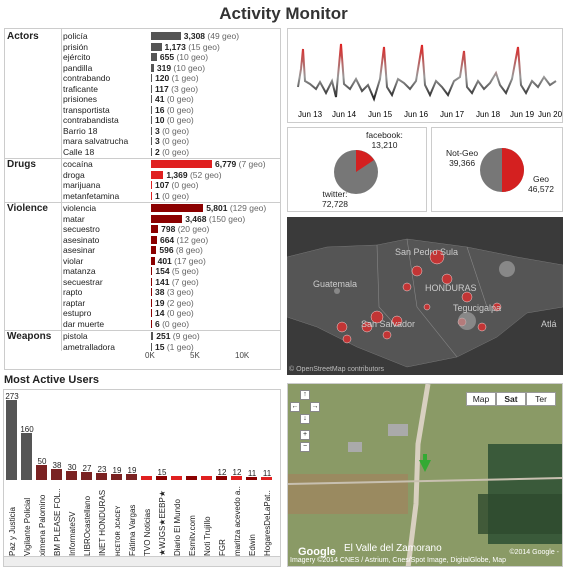 Image resolution: width=567 pixels, height=569 pixels. I want to click on keyword-value: 401 (17 geo), so click(181, 260).